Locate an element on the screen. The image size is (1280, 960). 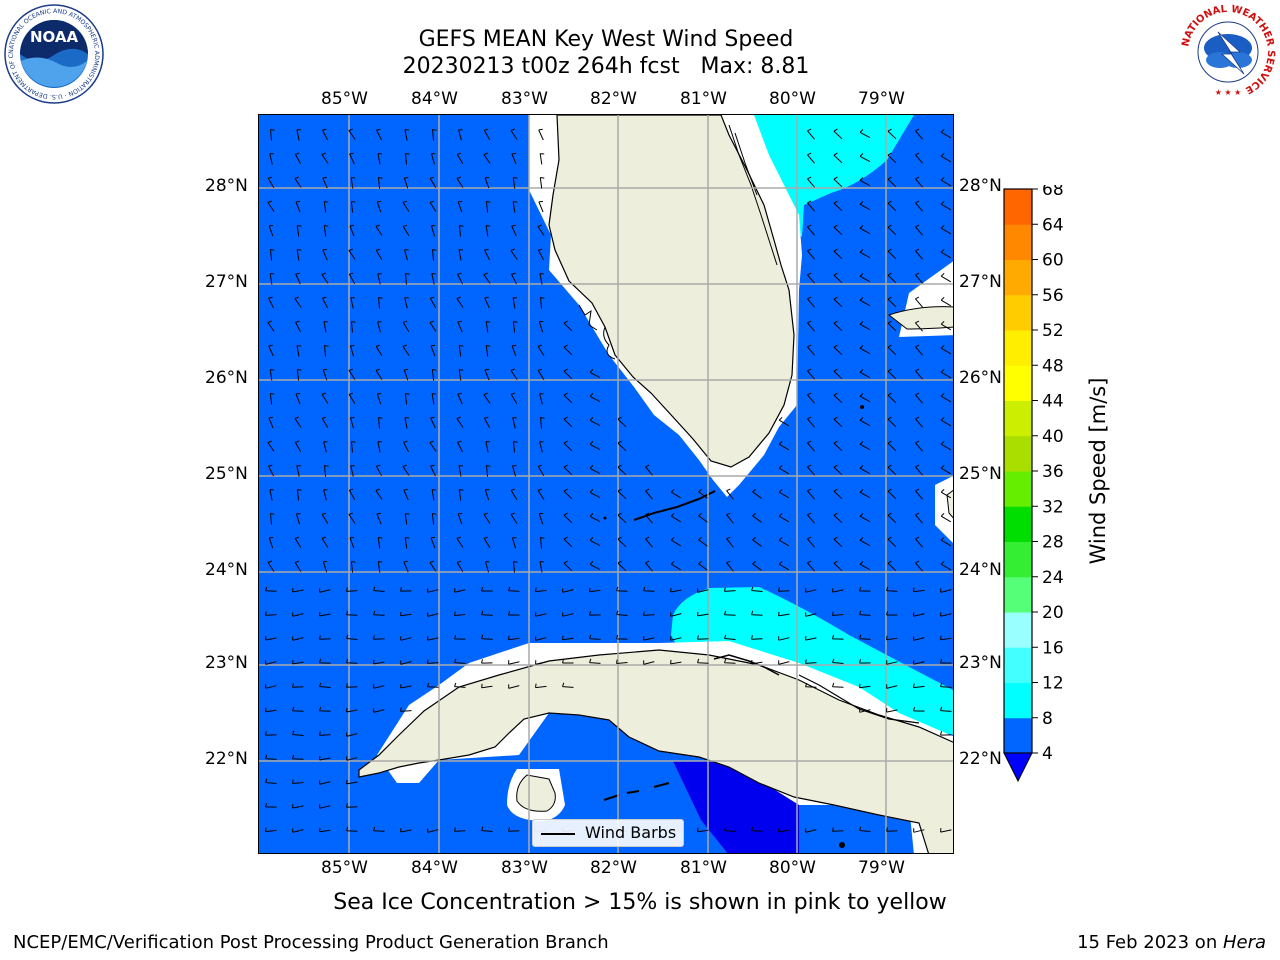
footer-machine: Hera is located at coordinates (1244, 942).